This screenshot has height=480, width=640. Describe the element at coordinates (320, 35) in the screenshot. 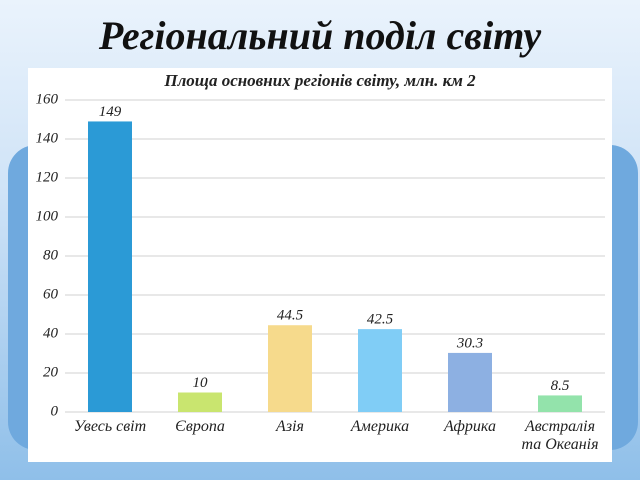

I see `page-title: Регіональний поділ світу` at that location.